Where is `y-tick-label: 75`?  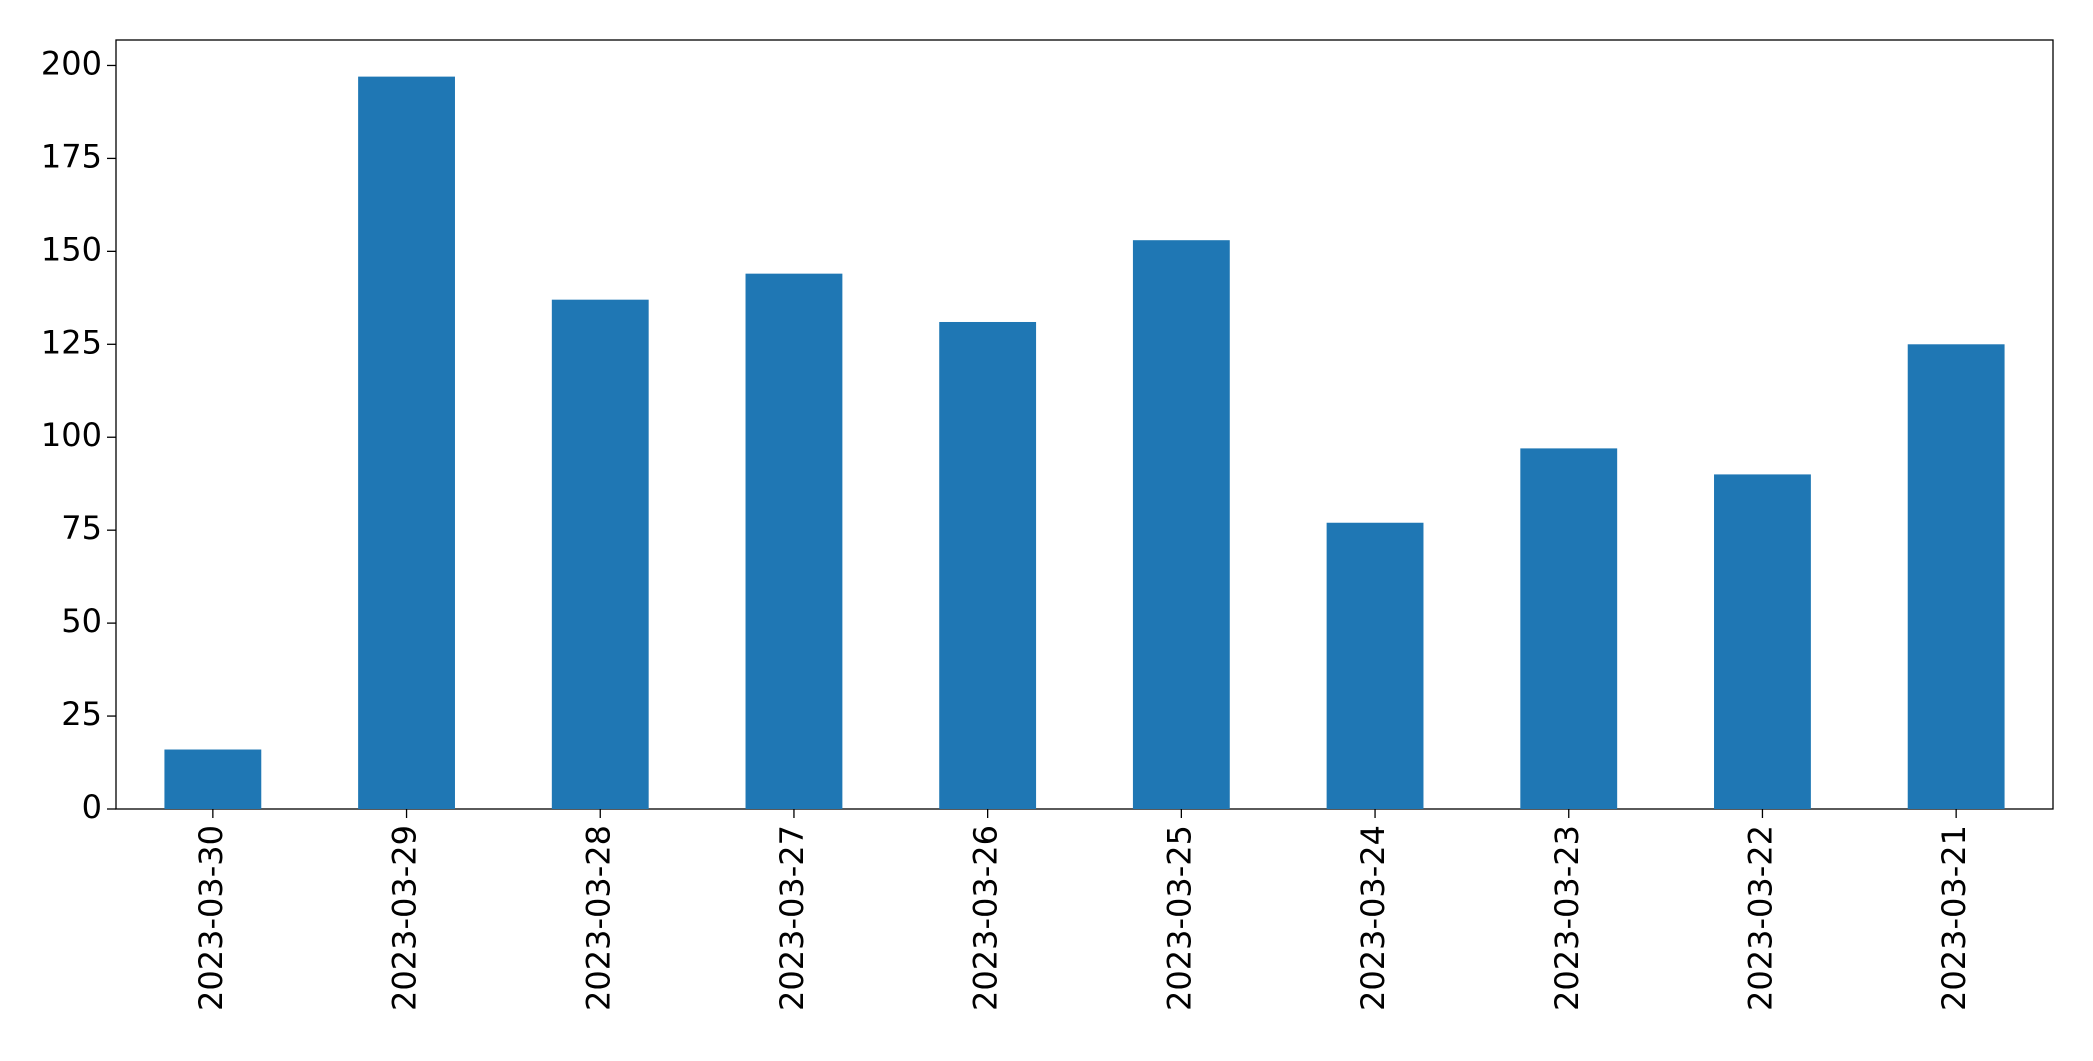
y-tick-label: 75 is located at coordinates (81, 528).